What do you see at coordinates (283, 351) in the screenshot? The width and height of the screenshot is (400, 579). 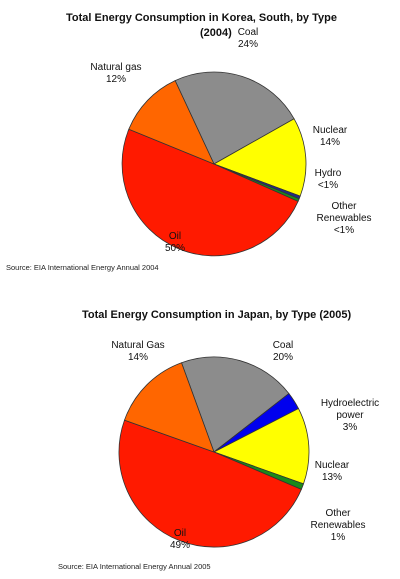 I see `slice-label-coal: Coal 20%` at bounding box center [283, 351].